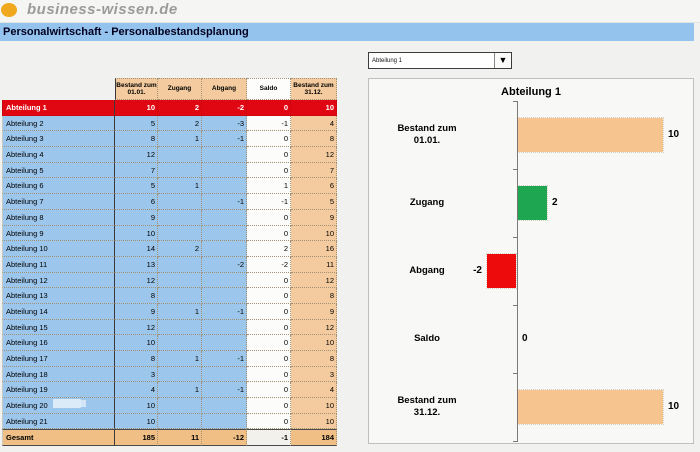 The width and height of the screenshot is (700, 452). I want to click on total-cell: -12, so click(224, 438).